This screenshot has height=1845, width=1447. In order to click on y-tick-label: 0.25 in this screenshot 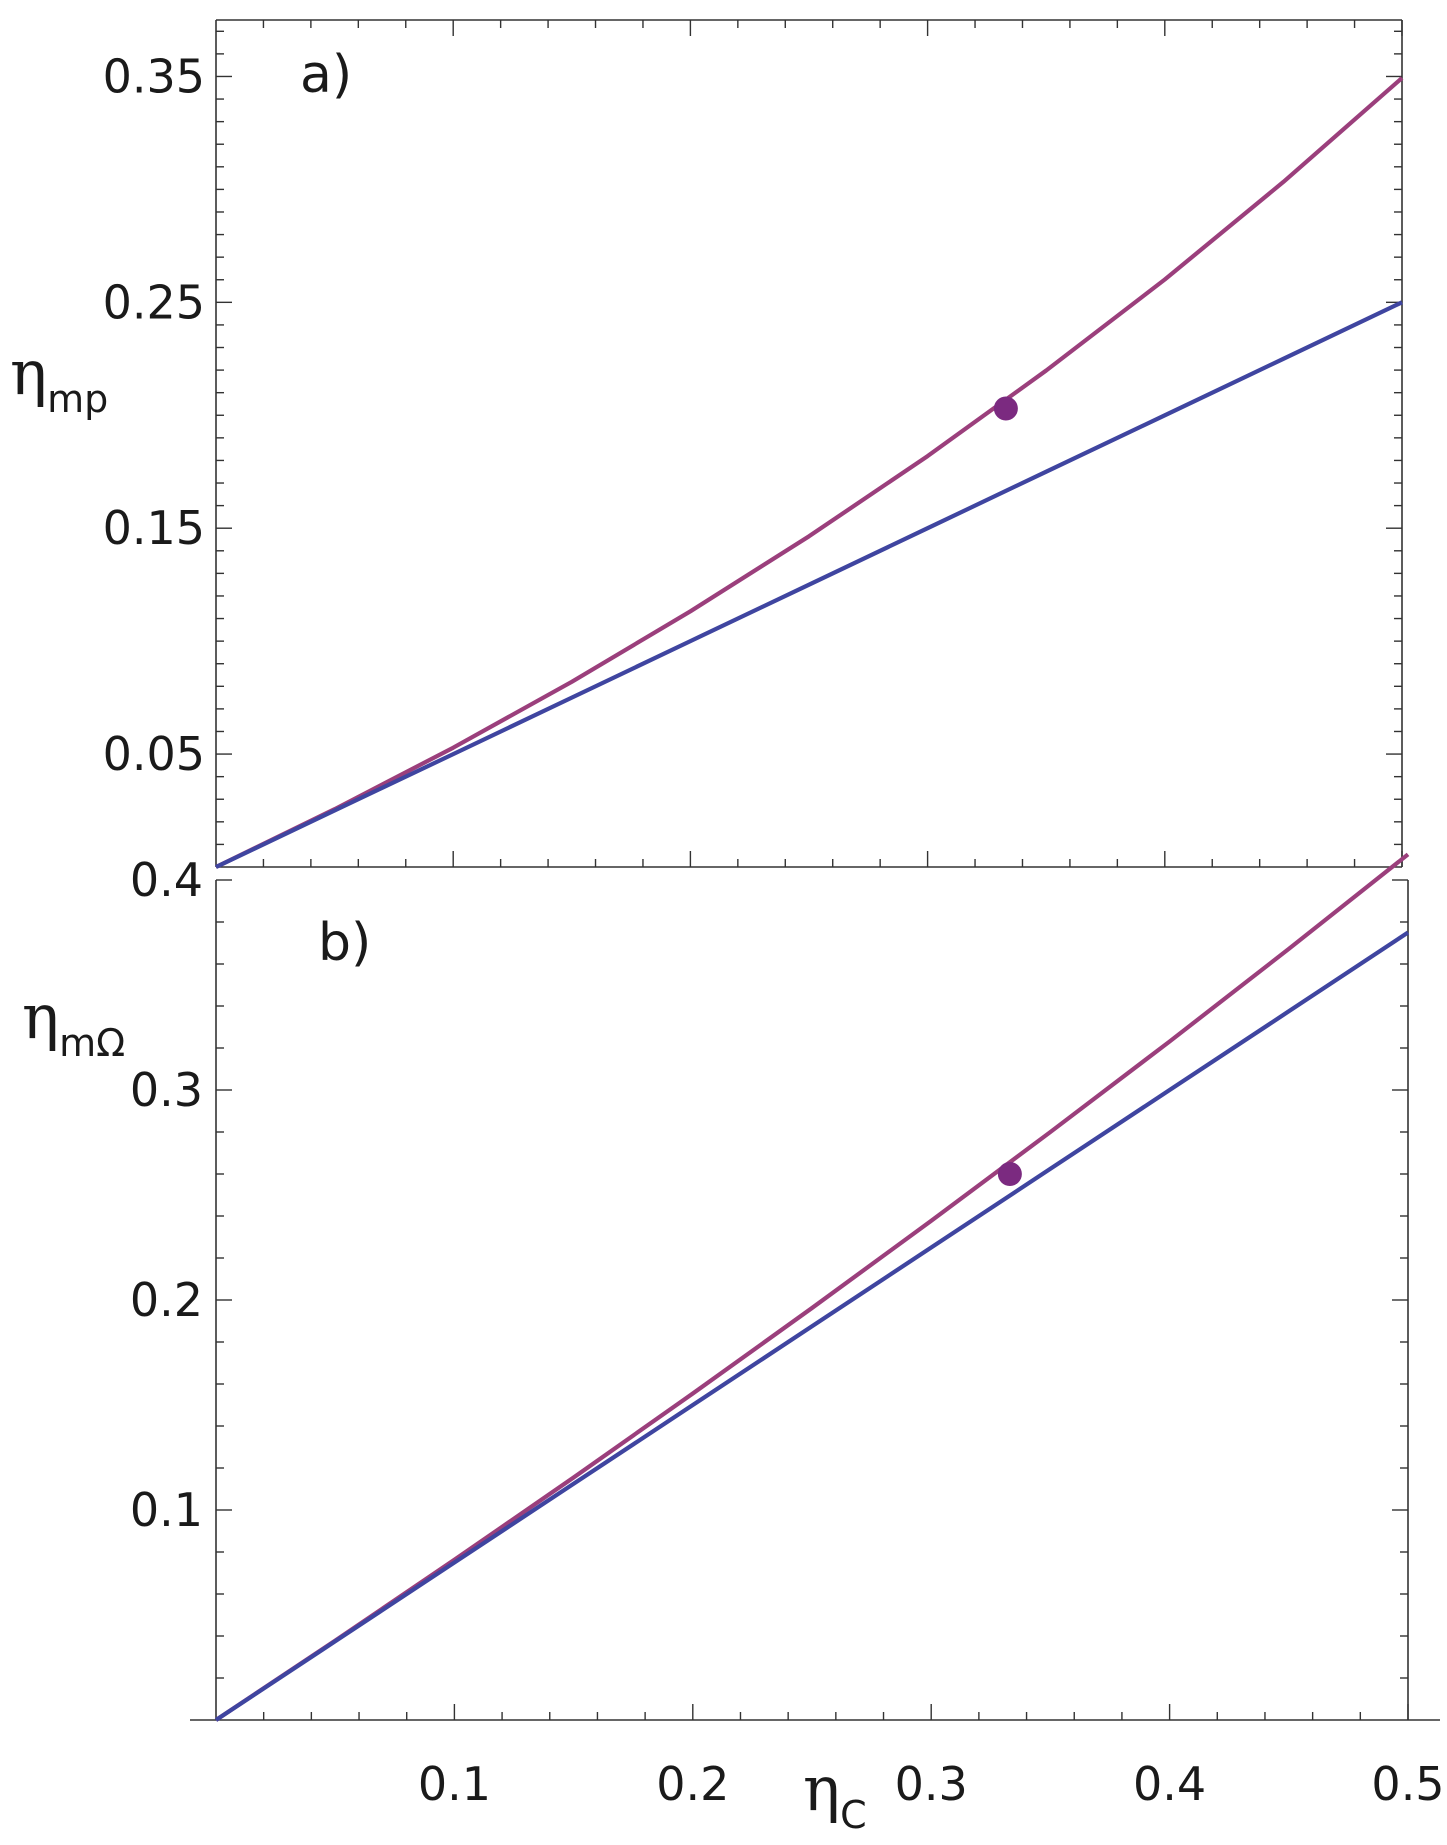, I will do `click(154, 302)`.